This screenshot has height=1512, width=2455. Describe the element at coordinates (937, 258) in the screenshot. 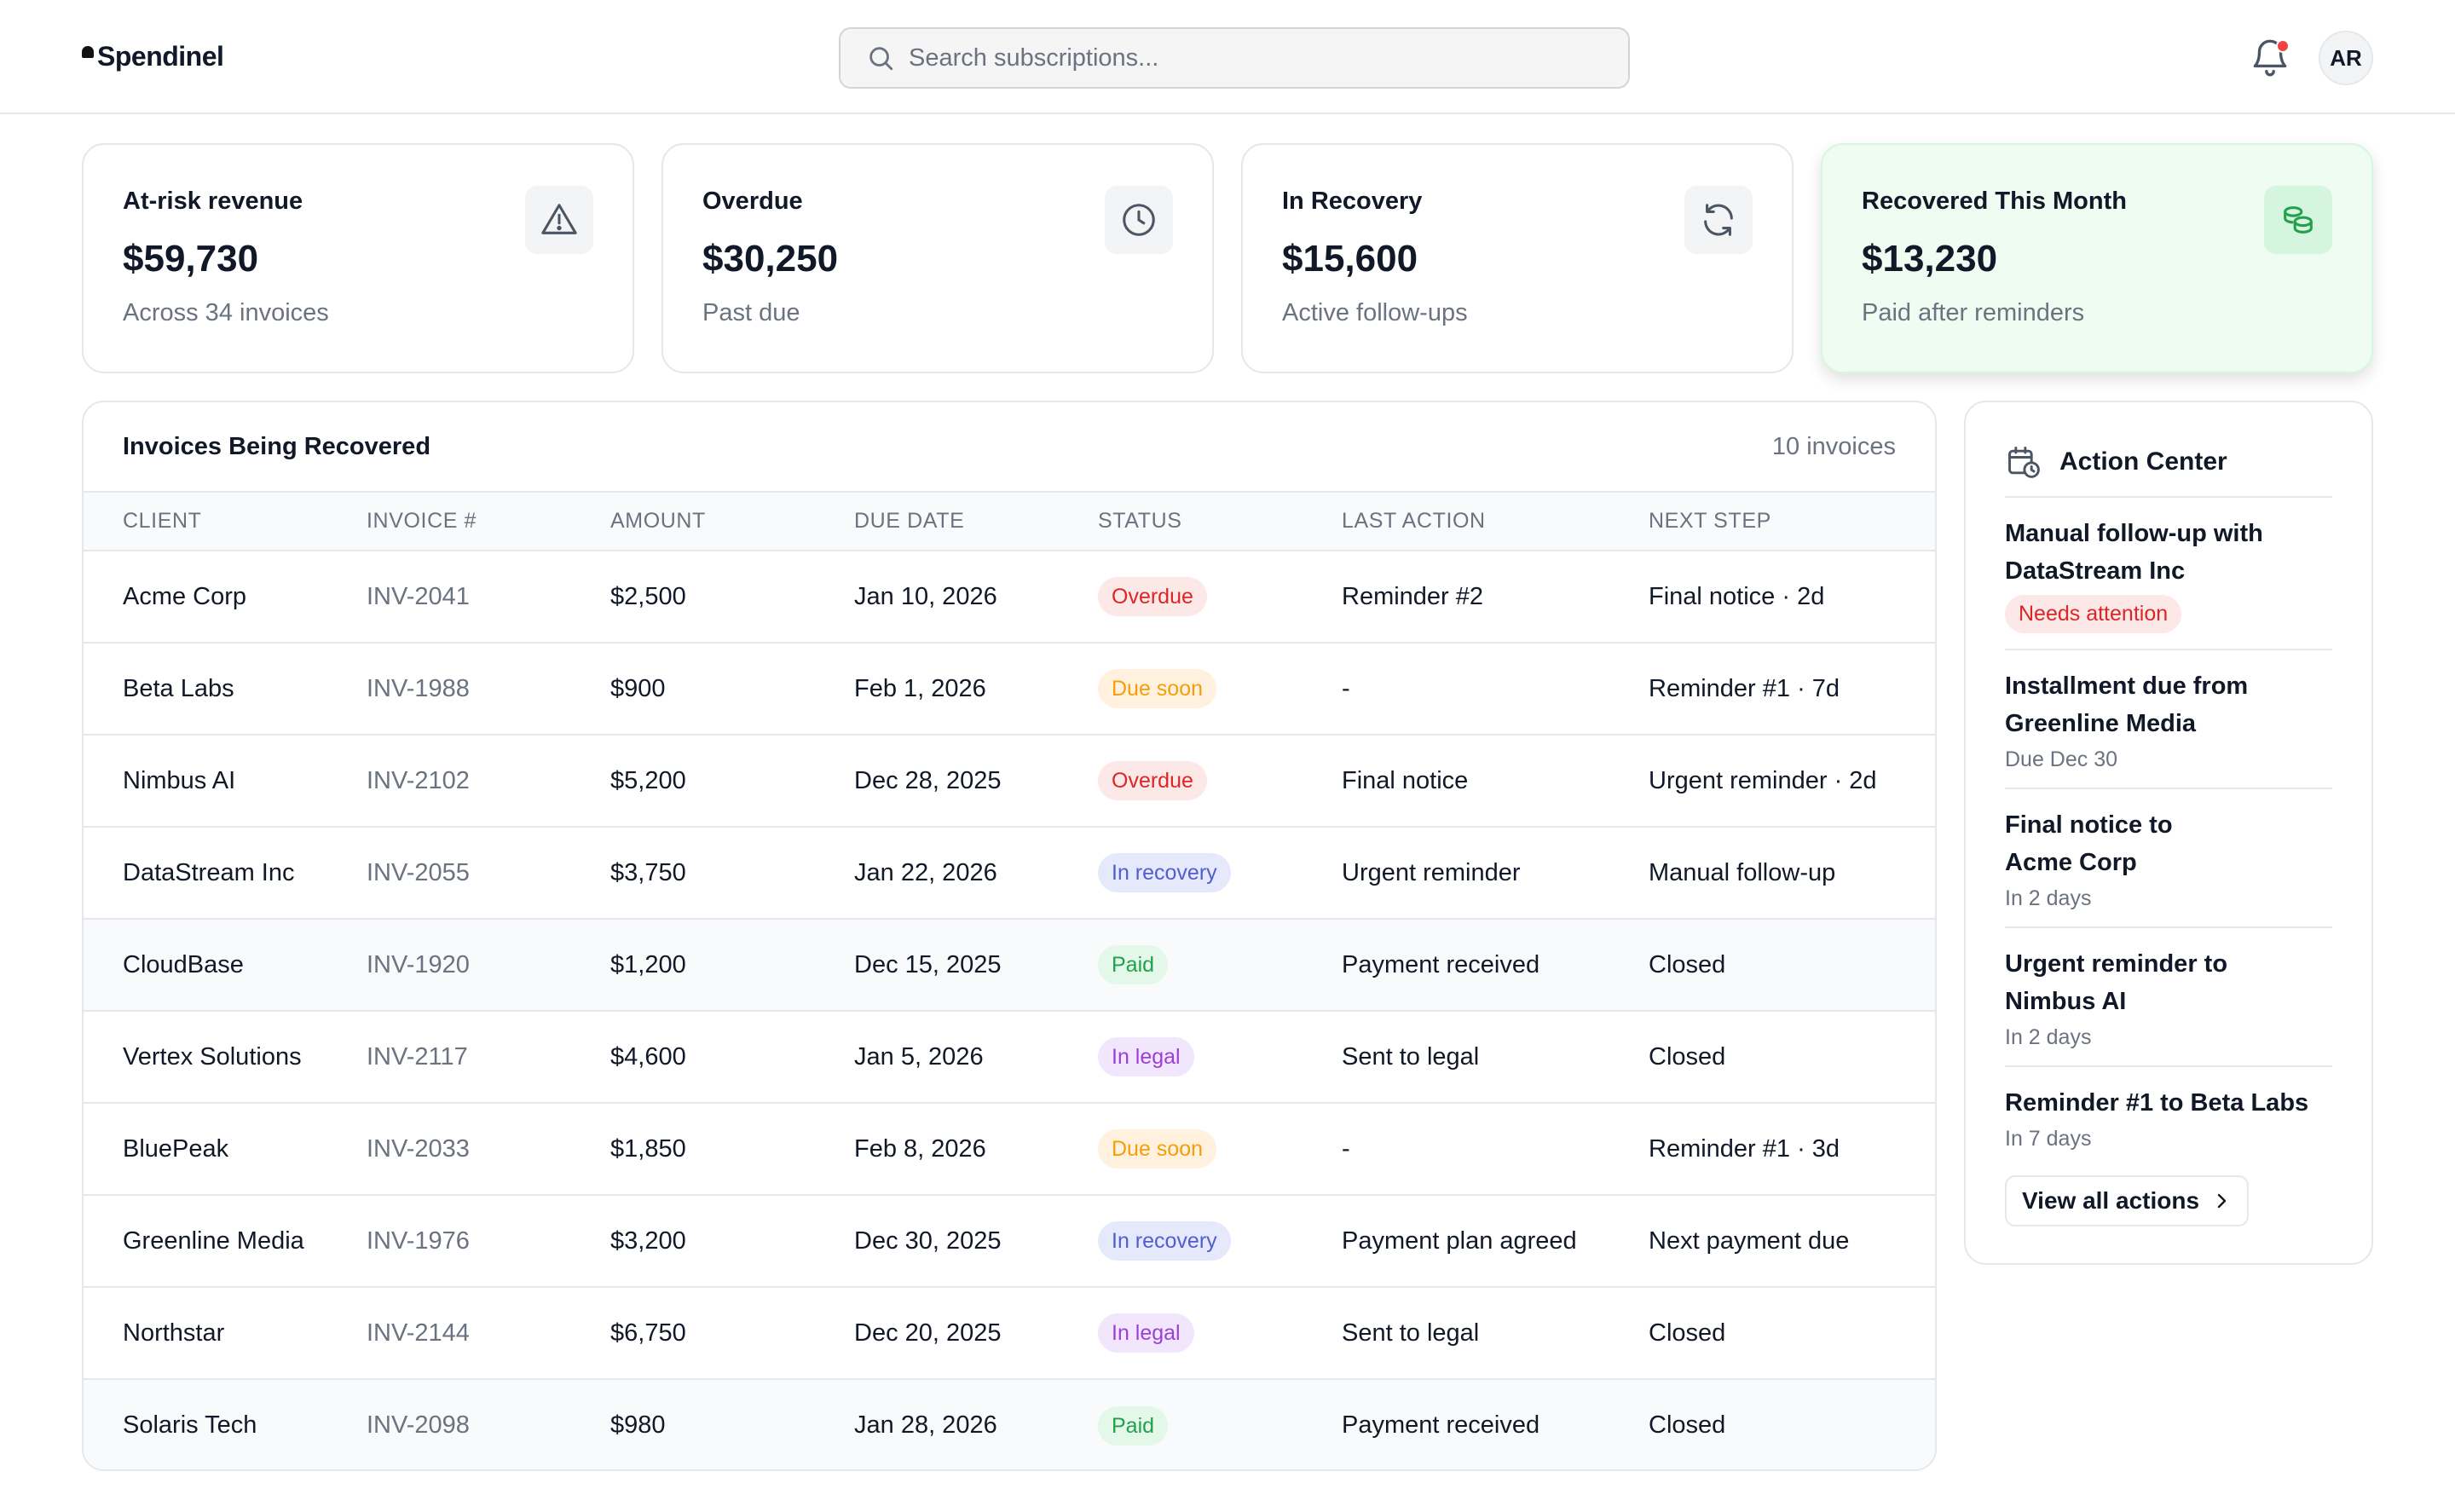

I see `kpi-card-overdue: Overdue $30,250 Past due` at that location.